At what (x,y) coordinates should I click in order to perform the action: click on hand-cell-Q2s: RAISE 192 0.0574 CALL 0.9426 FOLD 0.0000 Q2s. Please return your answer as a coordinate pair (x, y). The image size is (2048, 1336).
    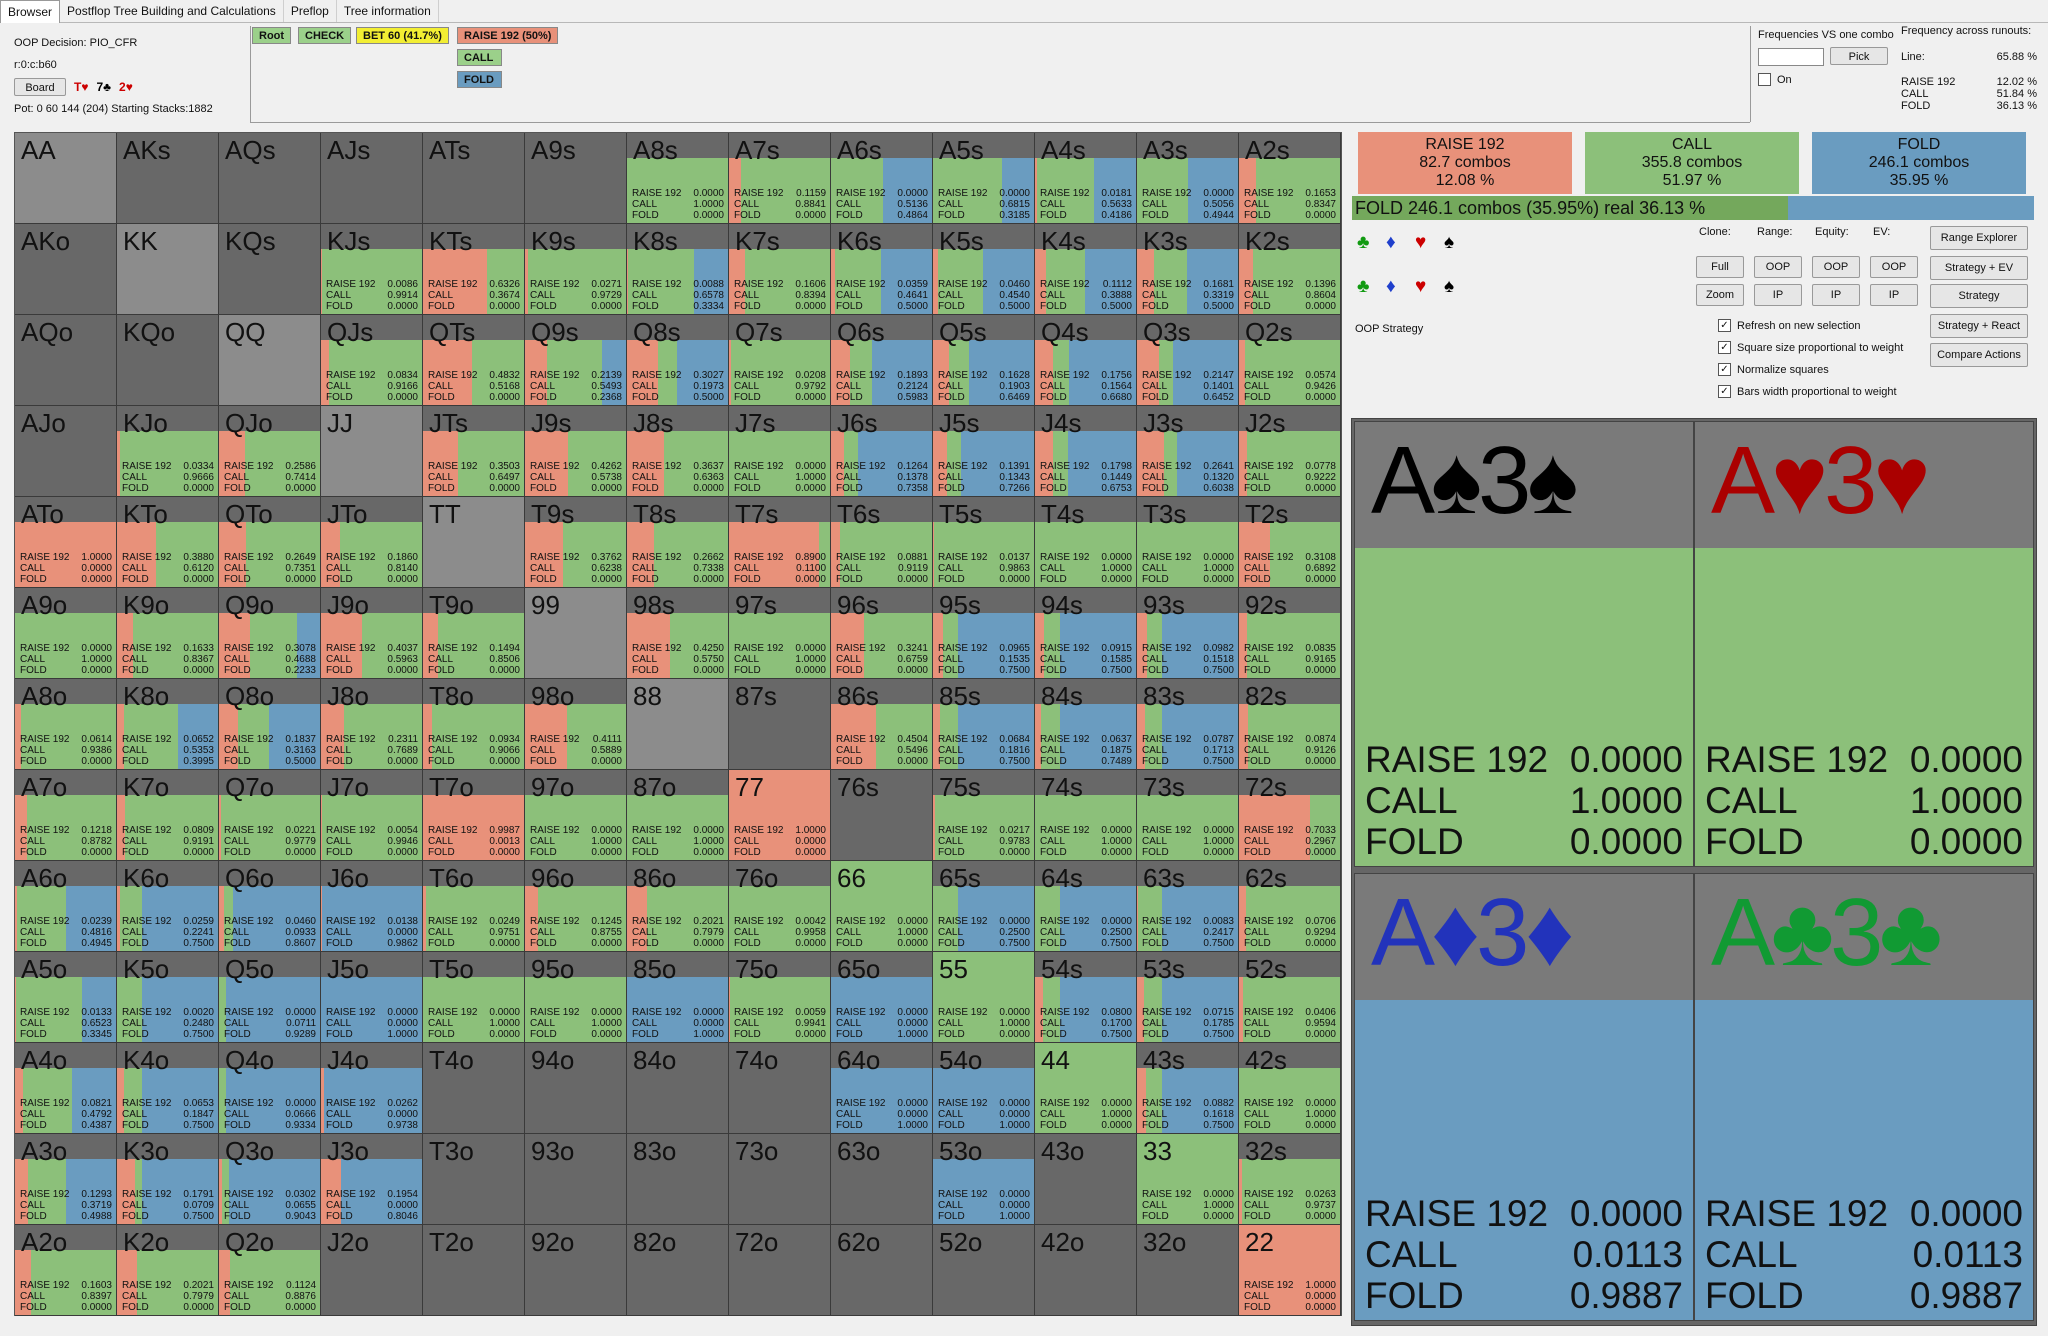
    Looking at the image, I should click on (1290, 360).